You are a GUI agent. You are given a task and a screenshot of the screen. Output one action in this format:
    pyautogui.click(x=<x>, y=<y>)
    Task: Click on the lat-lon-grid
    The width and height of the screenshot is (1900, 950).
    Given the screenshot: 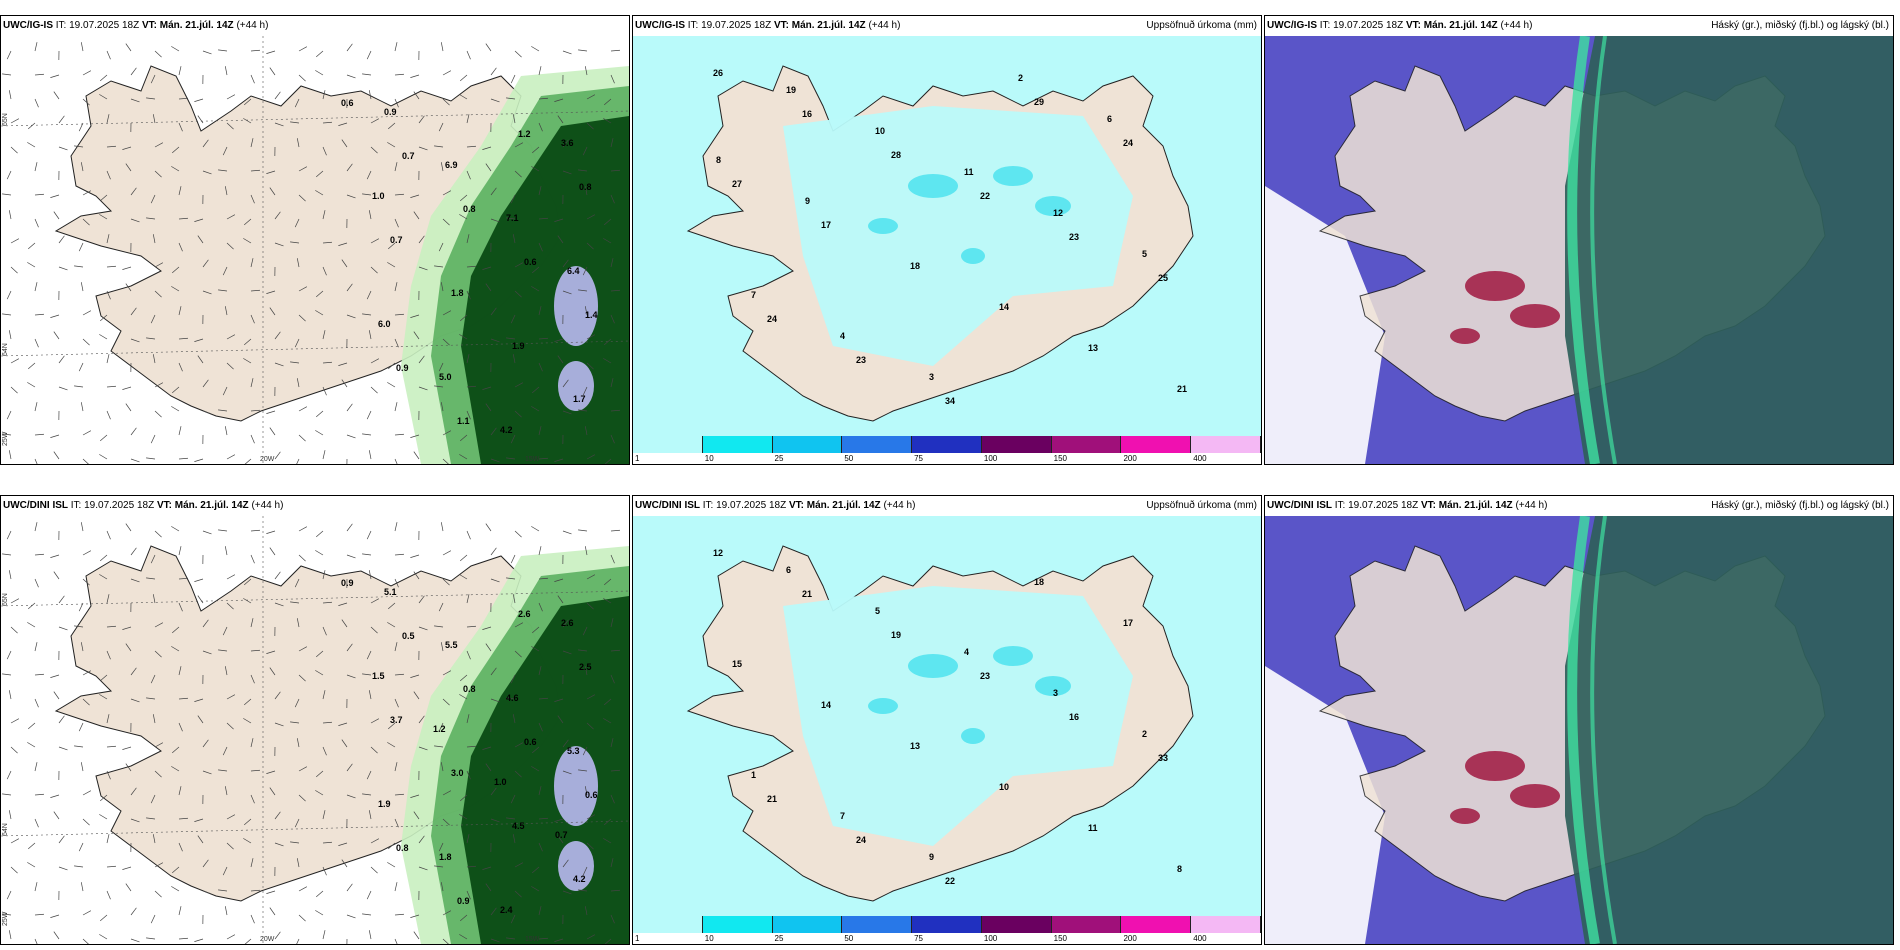 What is the action you would take?
    pyautogui.click(x=315, y=730)
    